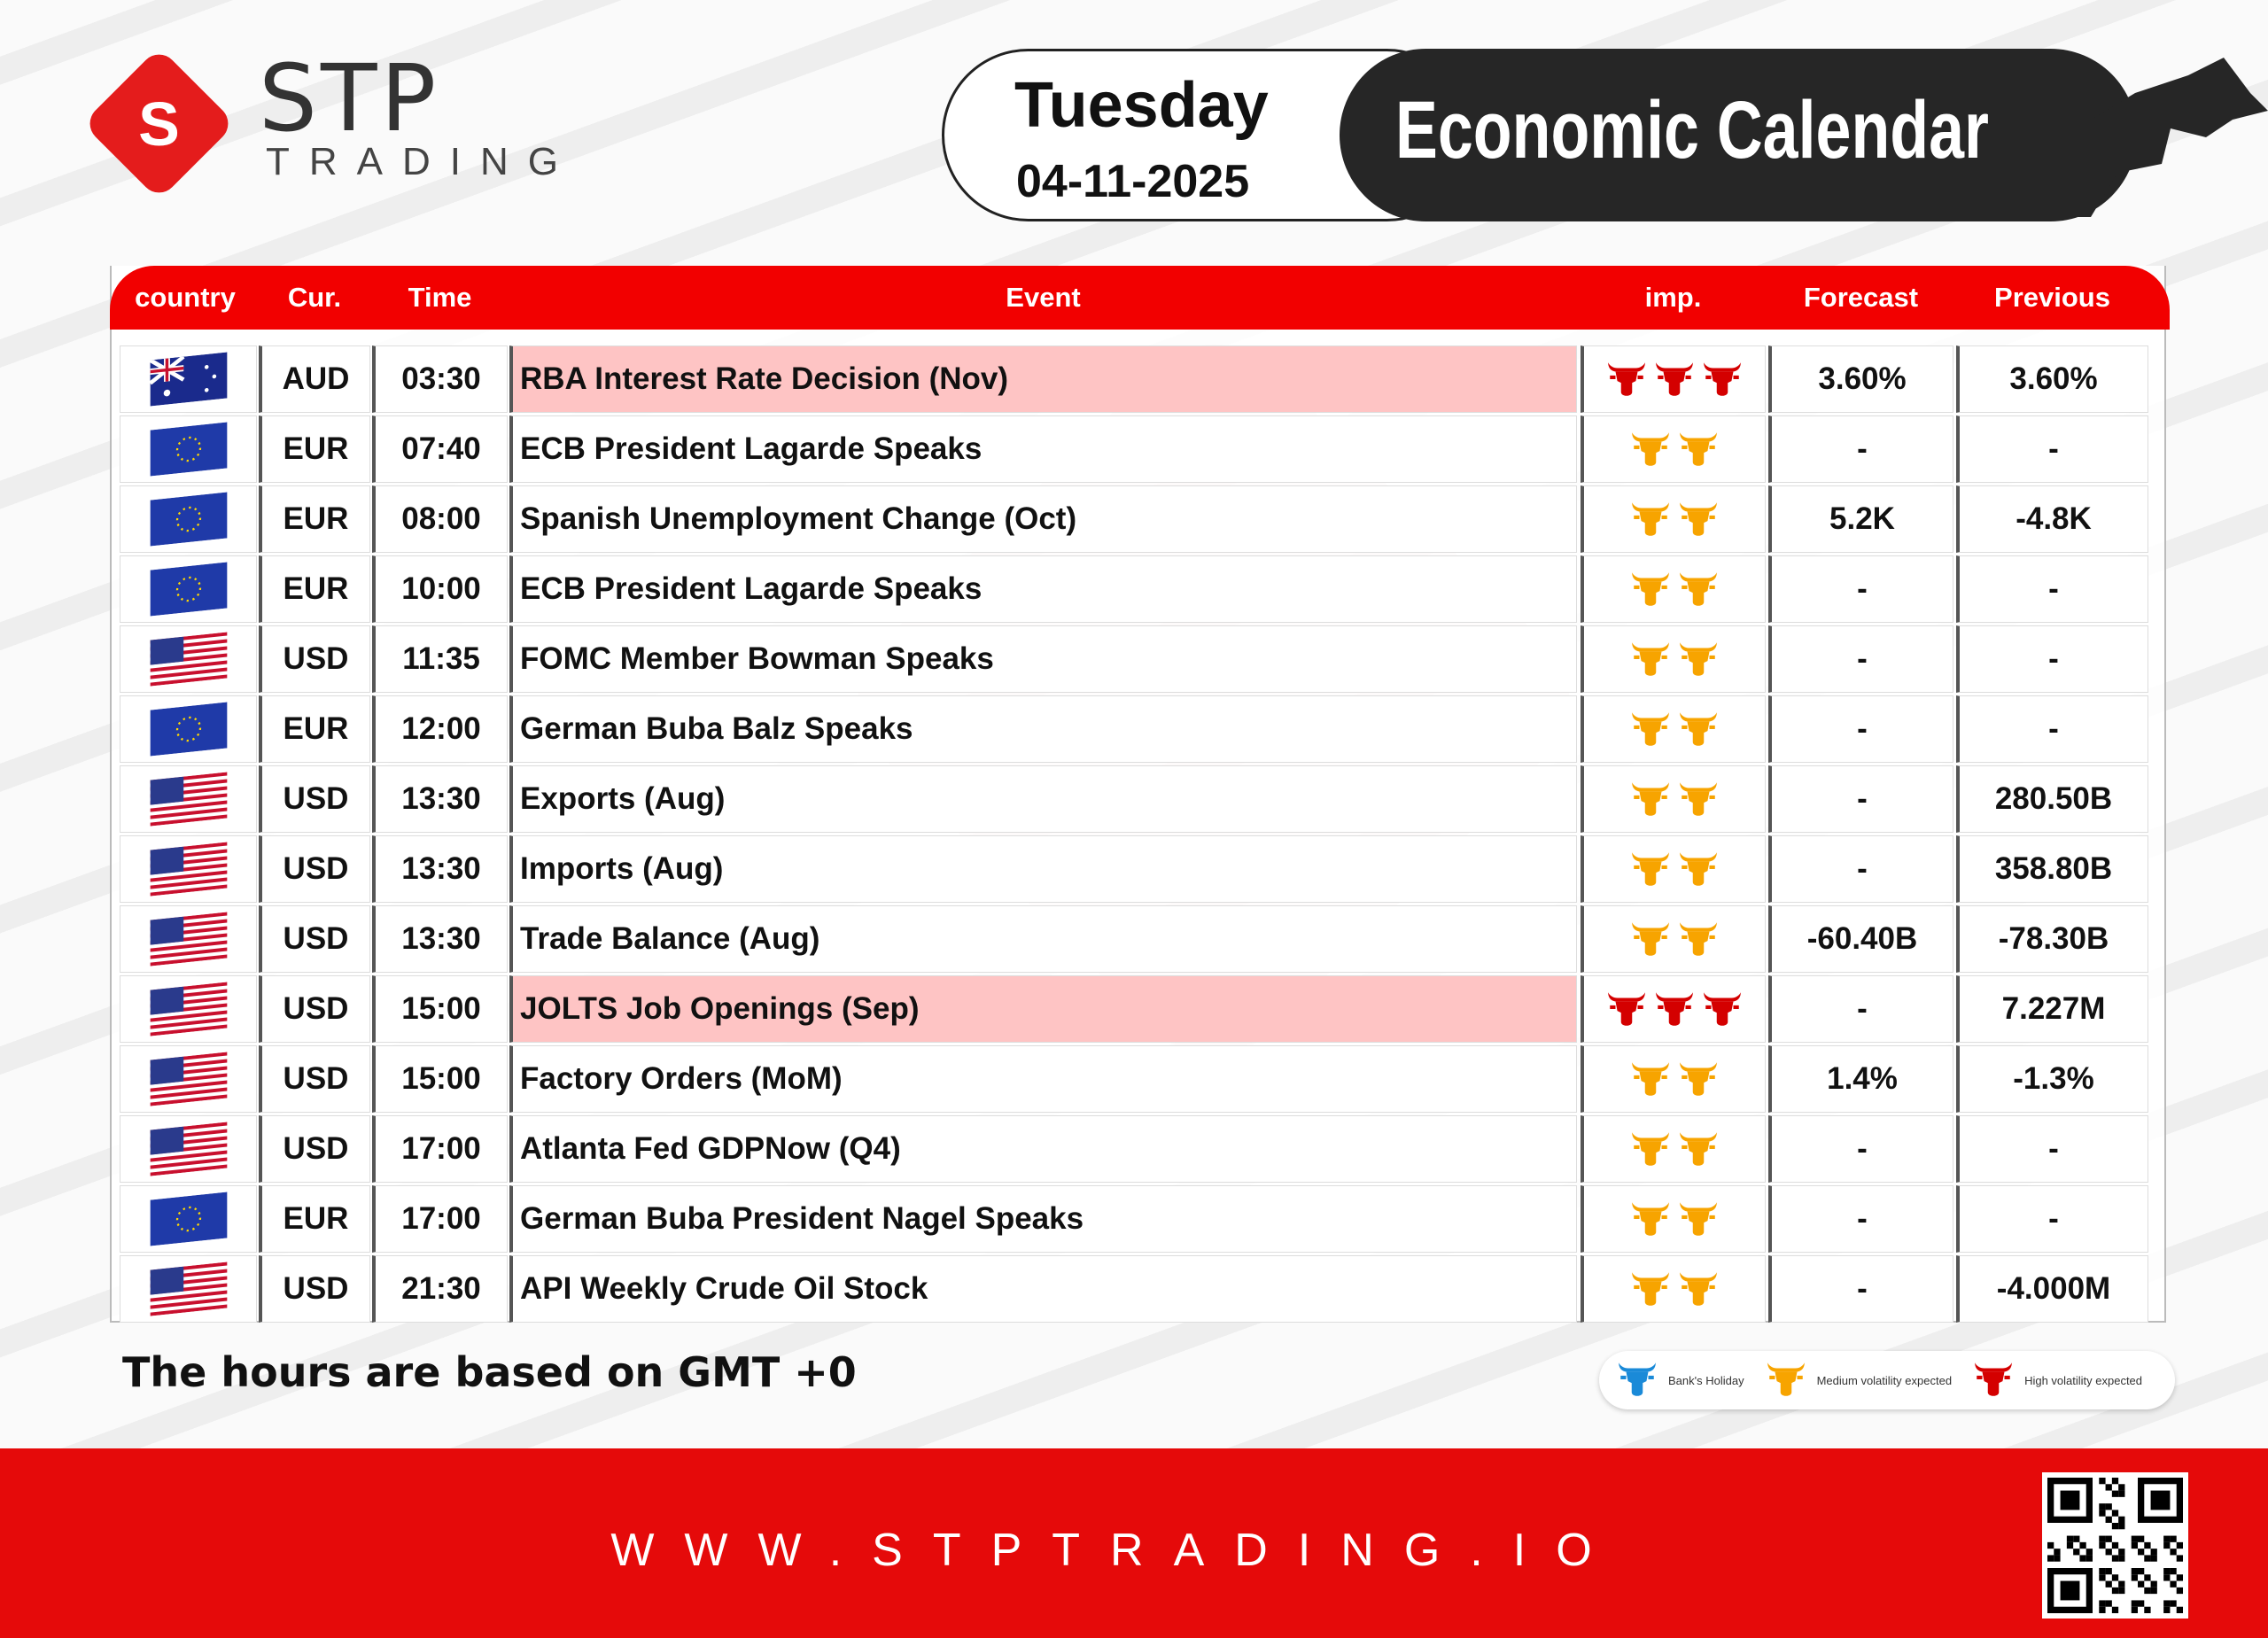 The width and height of the screenshot is (2268, 1638). I want to click on event-cell: API Weekly Crude Oil Stock, so click(1043, 1289).